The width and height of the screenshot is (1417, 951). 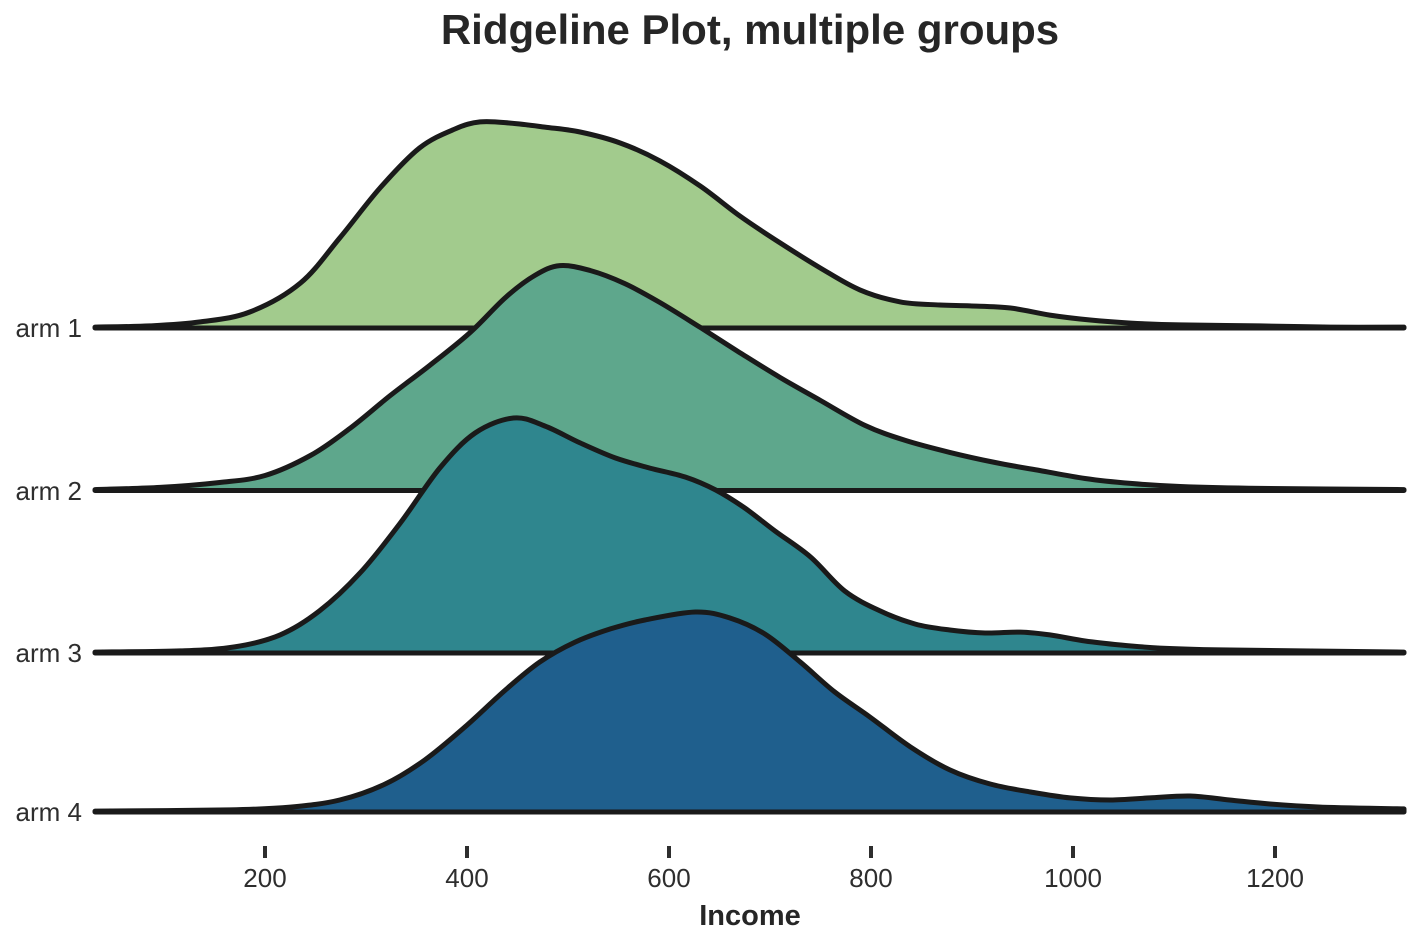 What do you see at coordinates (48, 812) in the screenshot?
I see `y-axis-label-arm-4: arm 4` at bounding box center [48, 812].